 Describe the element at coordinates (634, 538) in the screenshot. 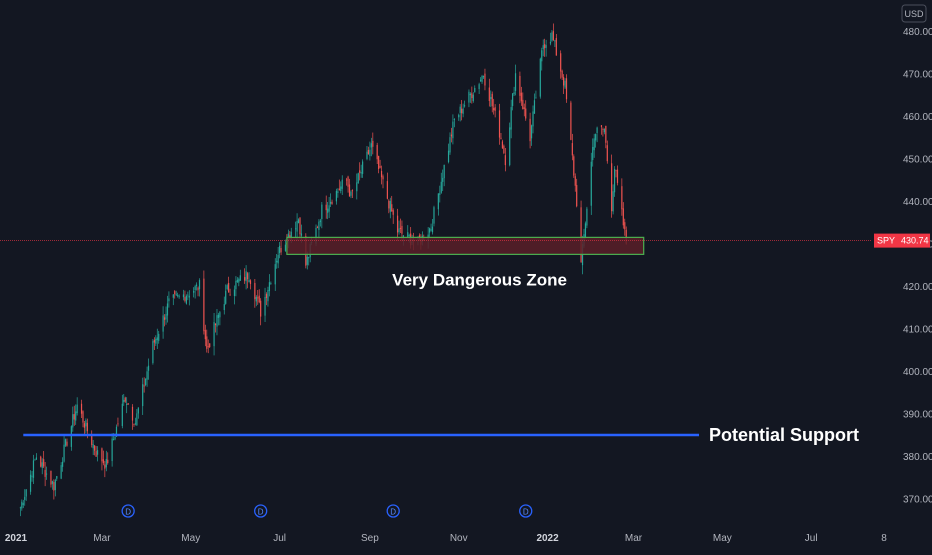

I see `x-tick-label: Mar` at that location.